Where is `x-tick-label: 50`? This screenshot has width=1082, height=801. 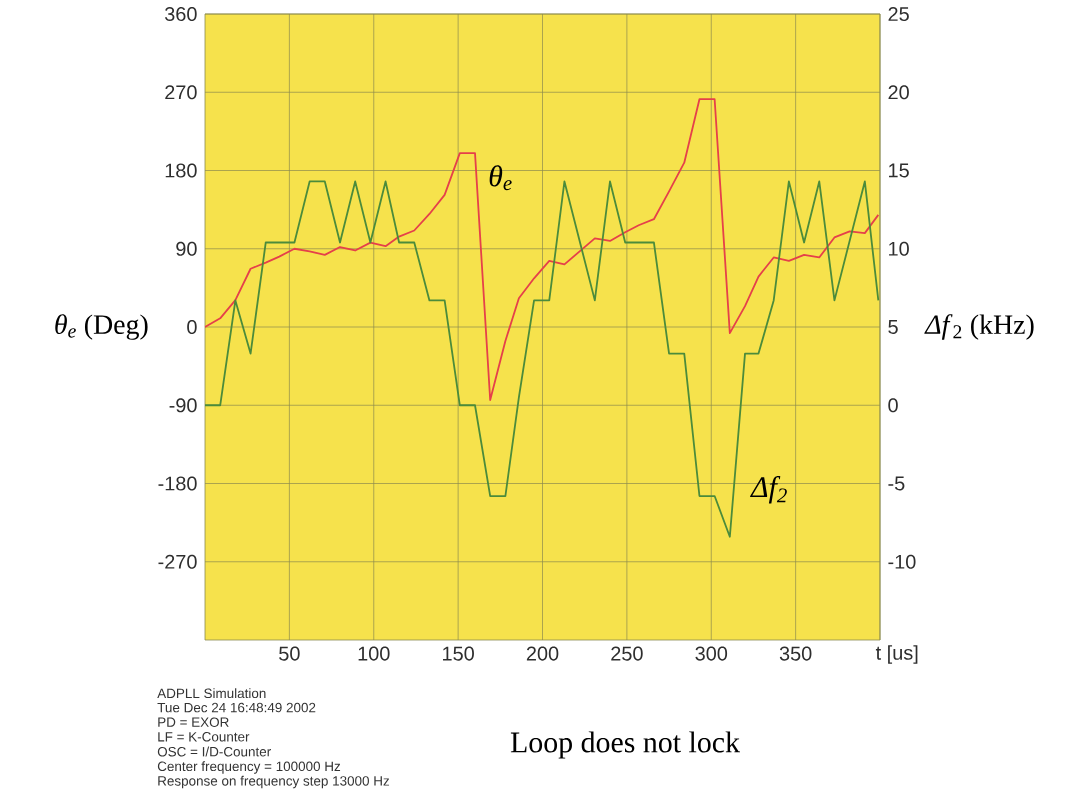 x-tick-label: 50 is located at coordinates (289, 653).